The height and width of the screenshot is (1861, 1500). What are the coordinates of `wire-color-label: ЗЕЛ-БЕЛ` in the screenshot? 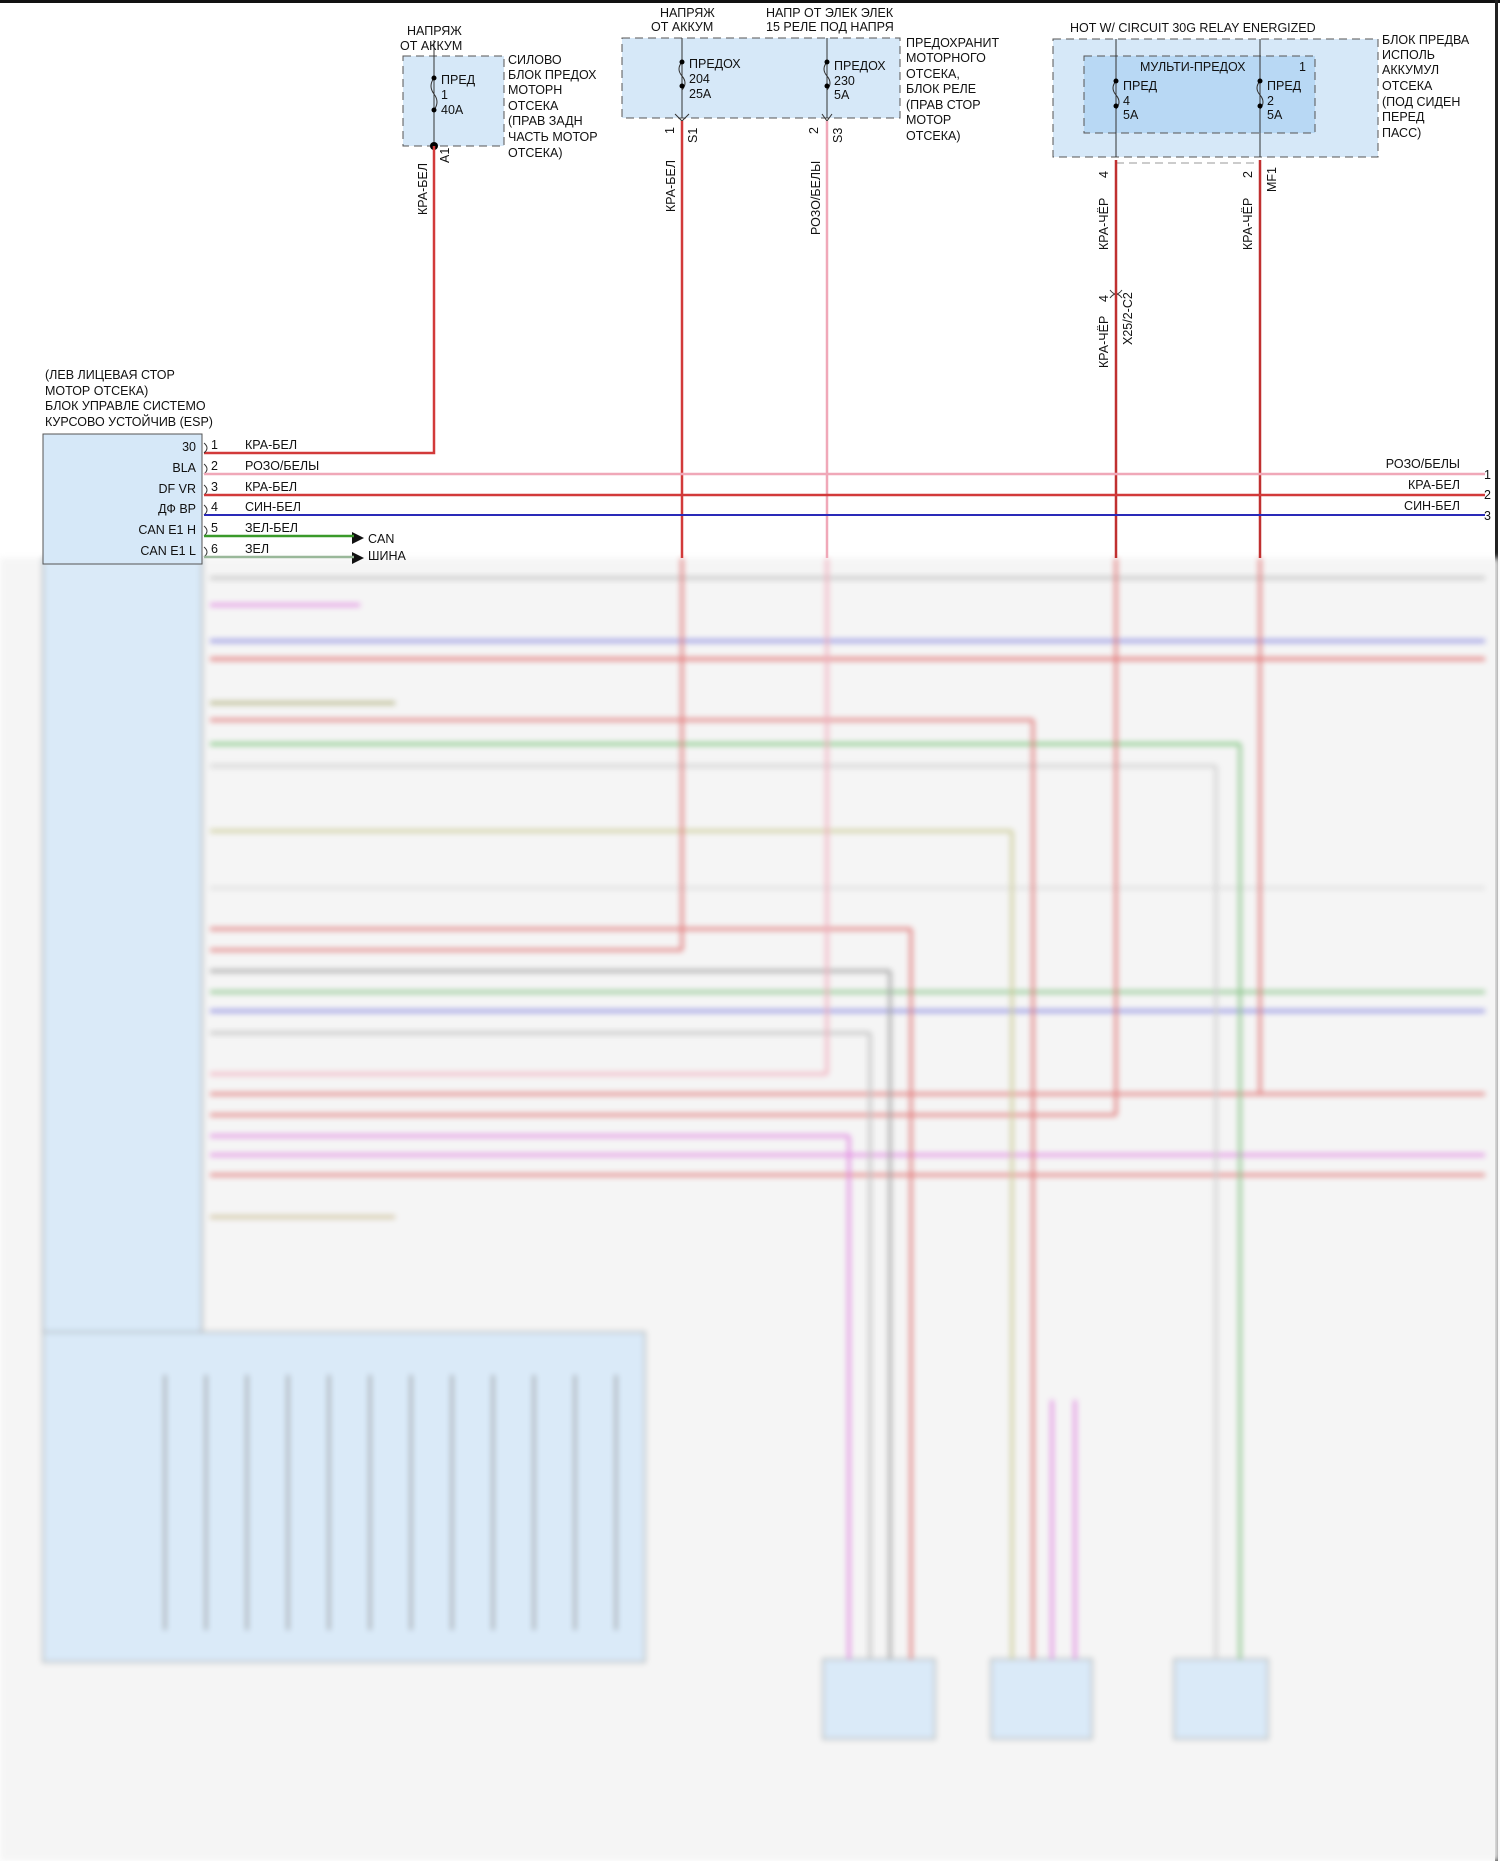 It's located at (271, 528).